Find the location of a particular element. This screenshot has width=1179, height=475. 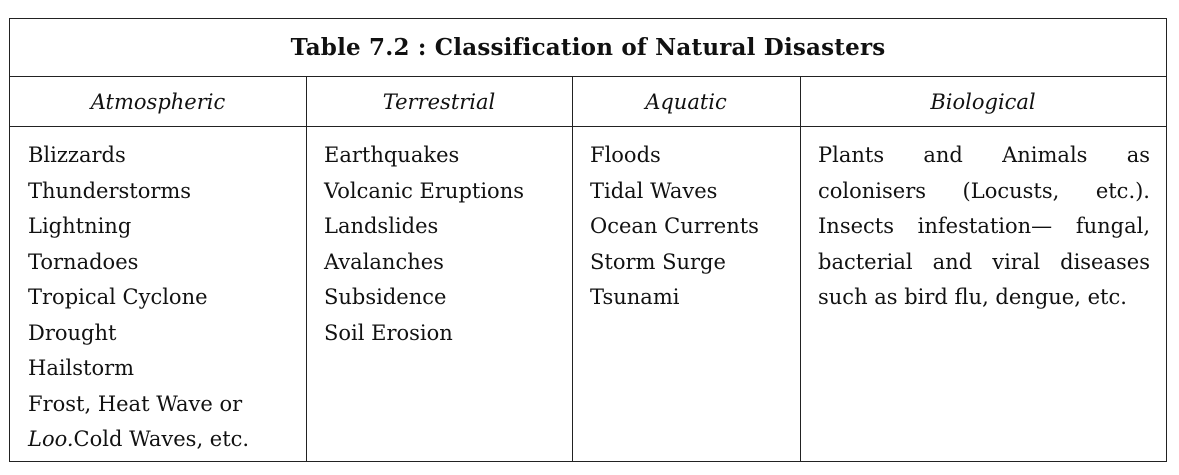

list-item: Volcanic Eruptions is located at coordinates (424, 190).